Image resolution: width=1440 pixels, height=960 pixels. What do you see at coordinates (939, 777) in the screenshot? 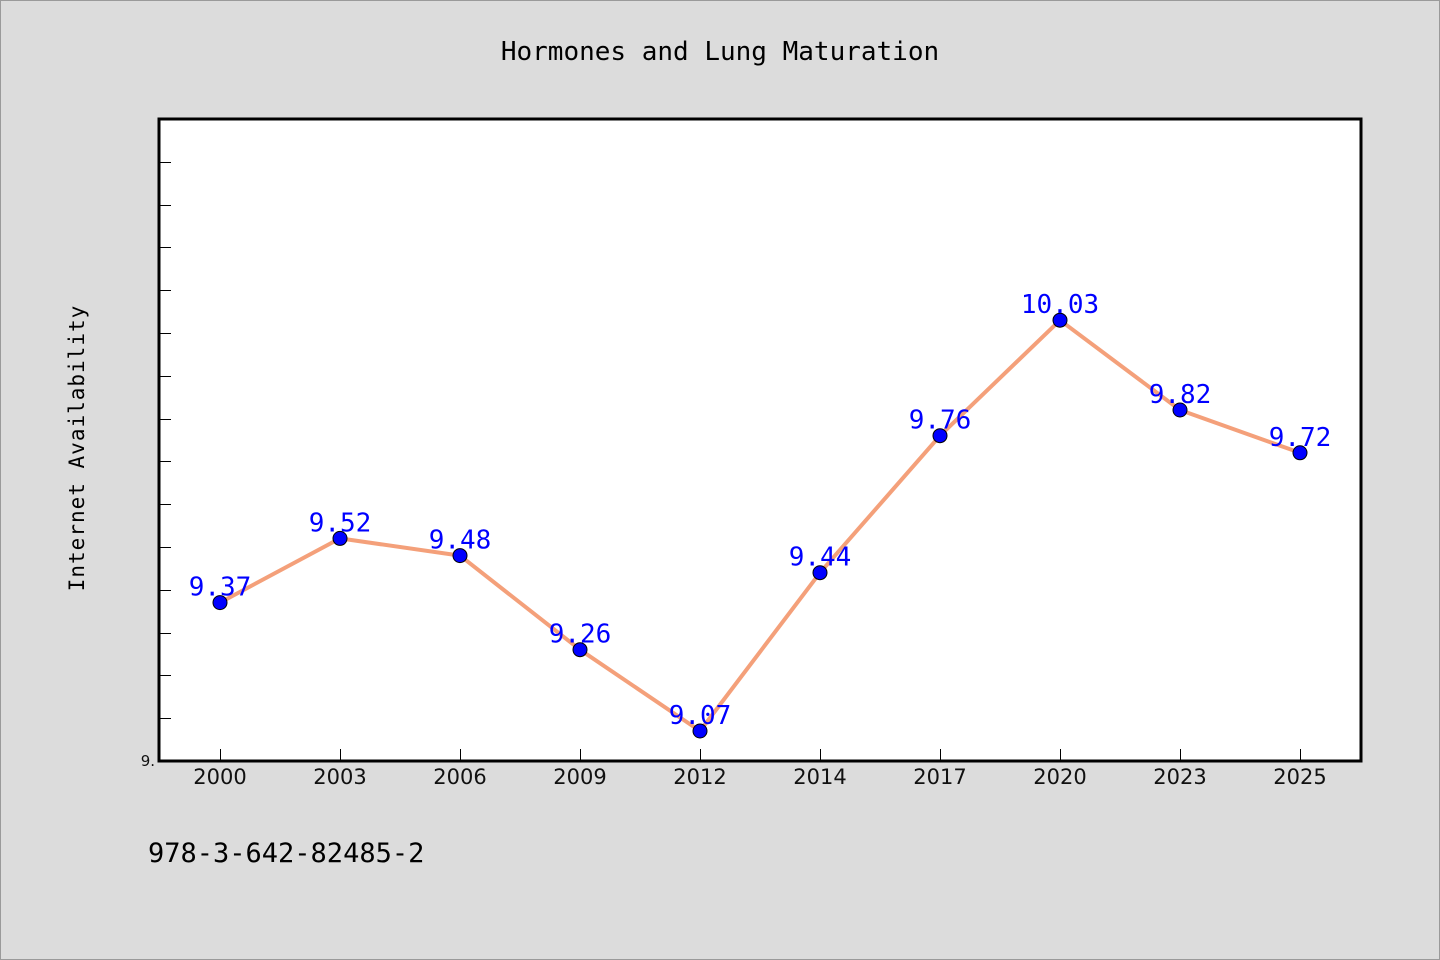
I see `x-tick-label: 2017` at bounding box center [939, 777].